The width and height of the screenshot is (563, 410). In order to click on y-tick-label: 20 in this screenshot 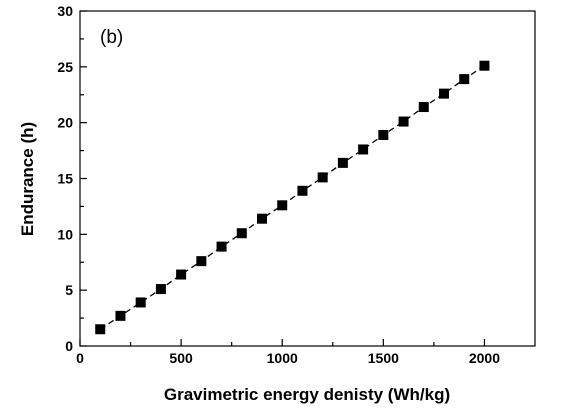, I will do `click(65, 123)`.